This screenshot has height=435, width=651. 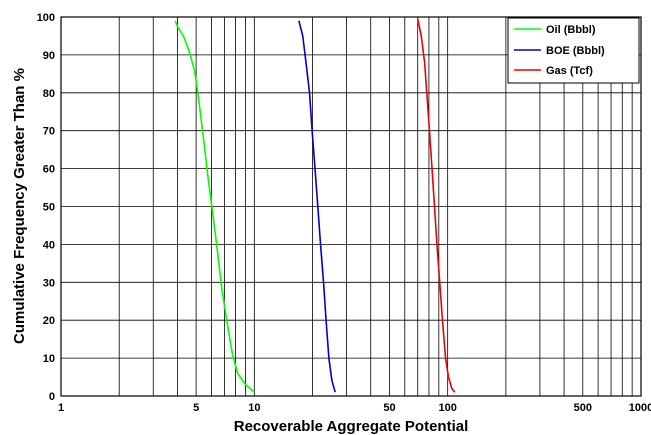 I want to click on series-line-gas, so click(x=436, y=205).